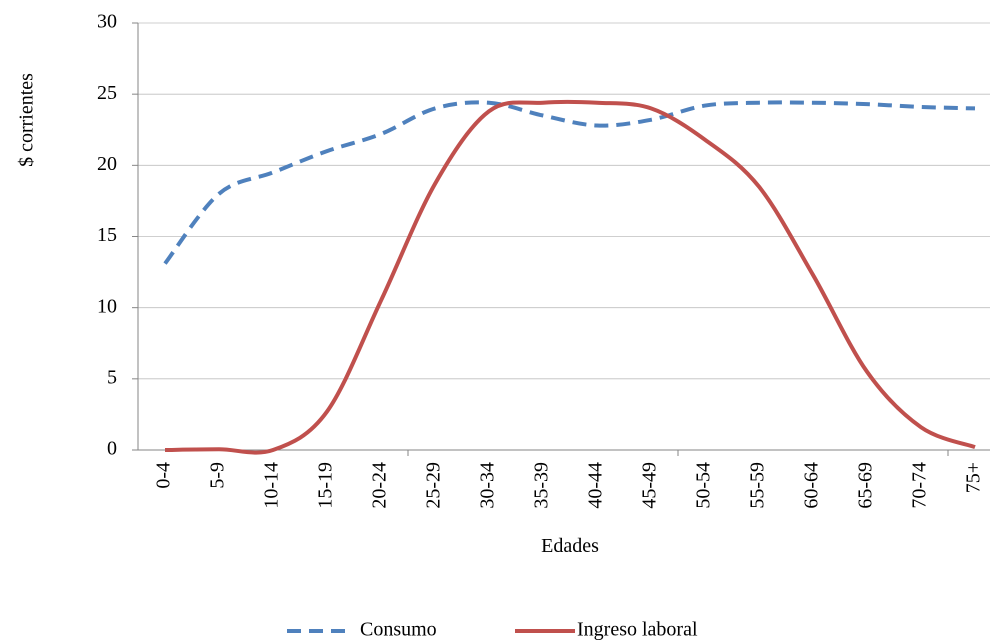 The height and width of the screenshot is (641, 991). What do you see at coordinates (107, 93) in the screenshot?
I see `y-tick-label: 25` at bounding box center [107, 93].